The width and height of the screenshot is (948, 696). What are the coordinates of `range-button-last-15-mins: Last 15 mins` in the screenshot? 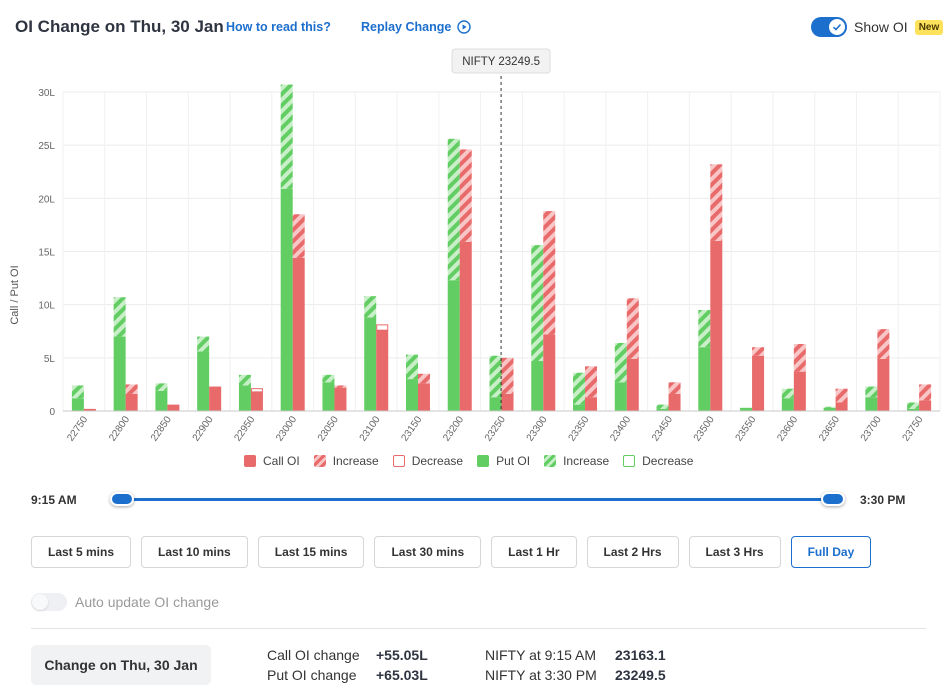 It's located at (311, 552).